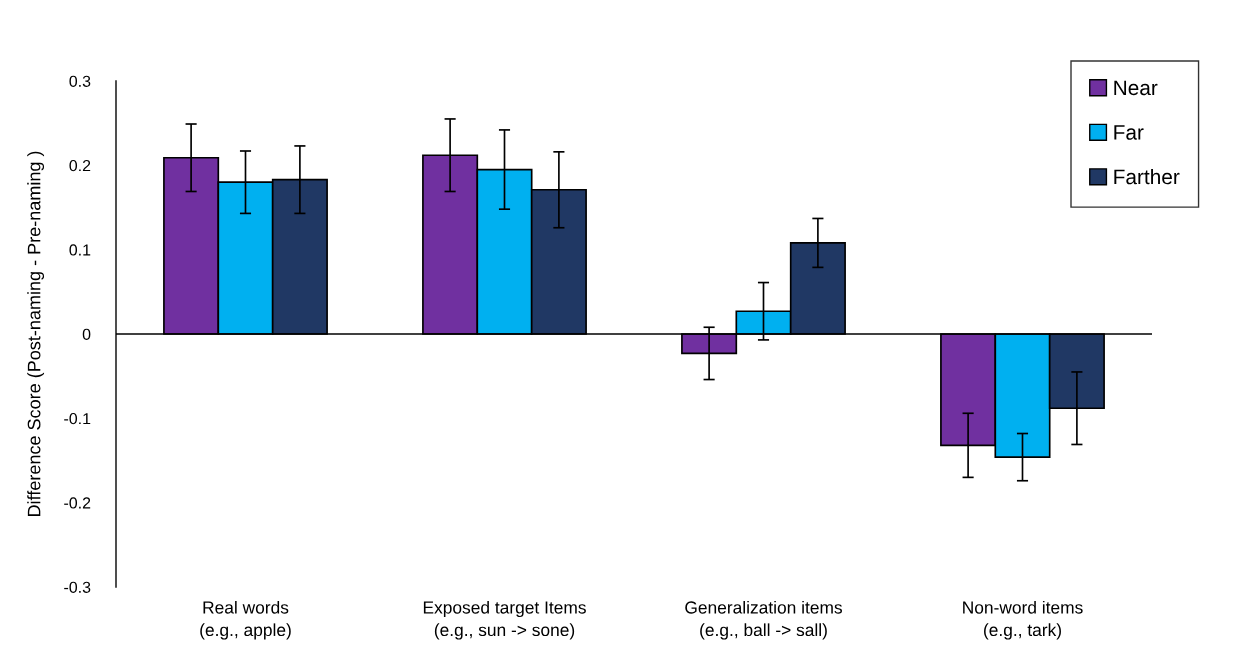  What do you see at coordinates (86, 334) in the screenshot?
I see `y-tick-label: 0` at bounding box center [86, 334].